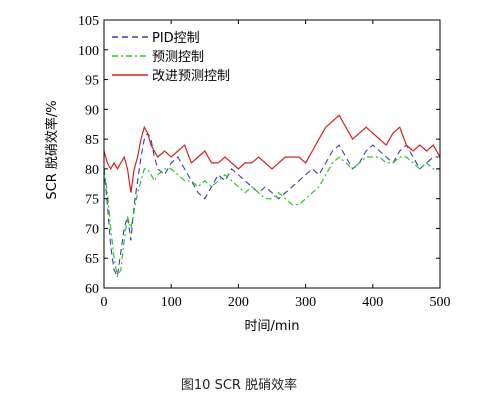 The image size is (478, 402). What do you see at coordinates (92, 140) in the screenshot?
I see `y-tick-label: 85` at bounding box center [92, 140].